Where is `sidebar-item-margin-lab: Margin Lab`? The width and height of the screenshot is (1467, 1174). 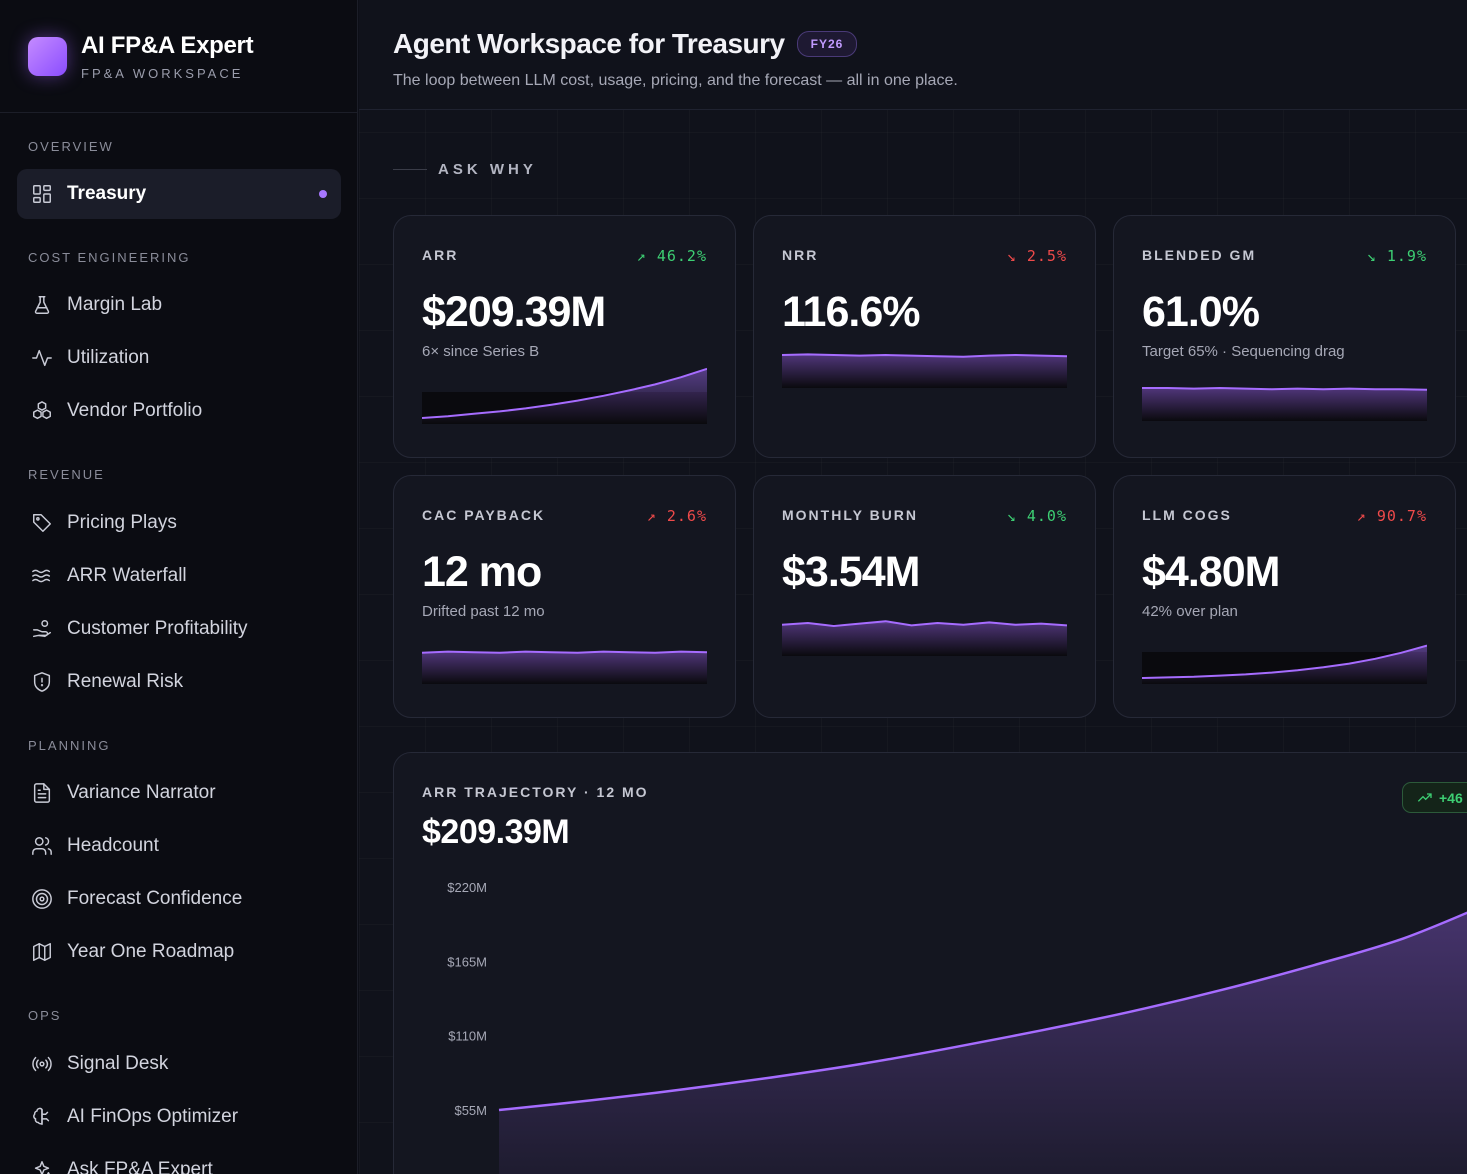
sidebar-item-margin-lab: Margin Lab is located at coordinates (179, 305).